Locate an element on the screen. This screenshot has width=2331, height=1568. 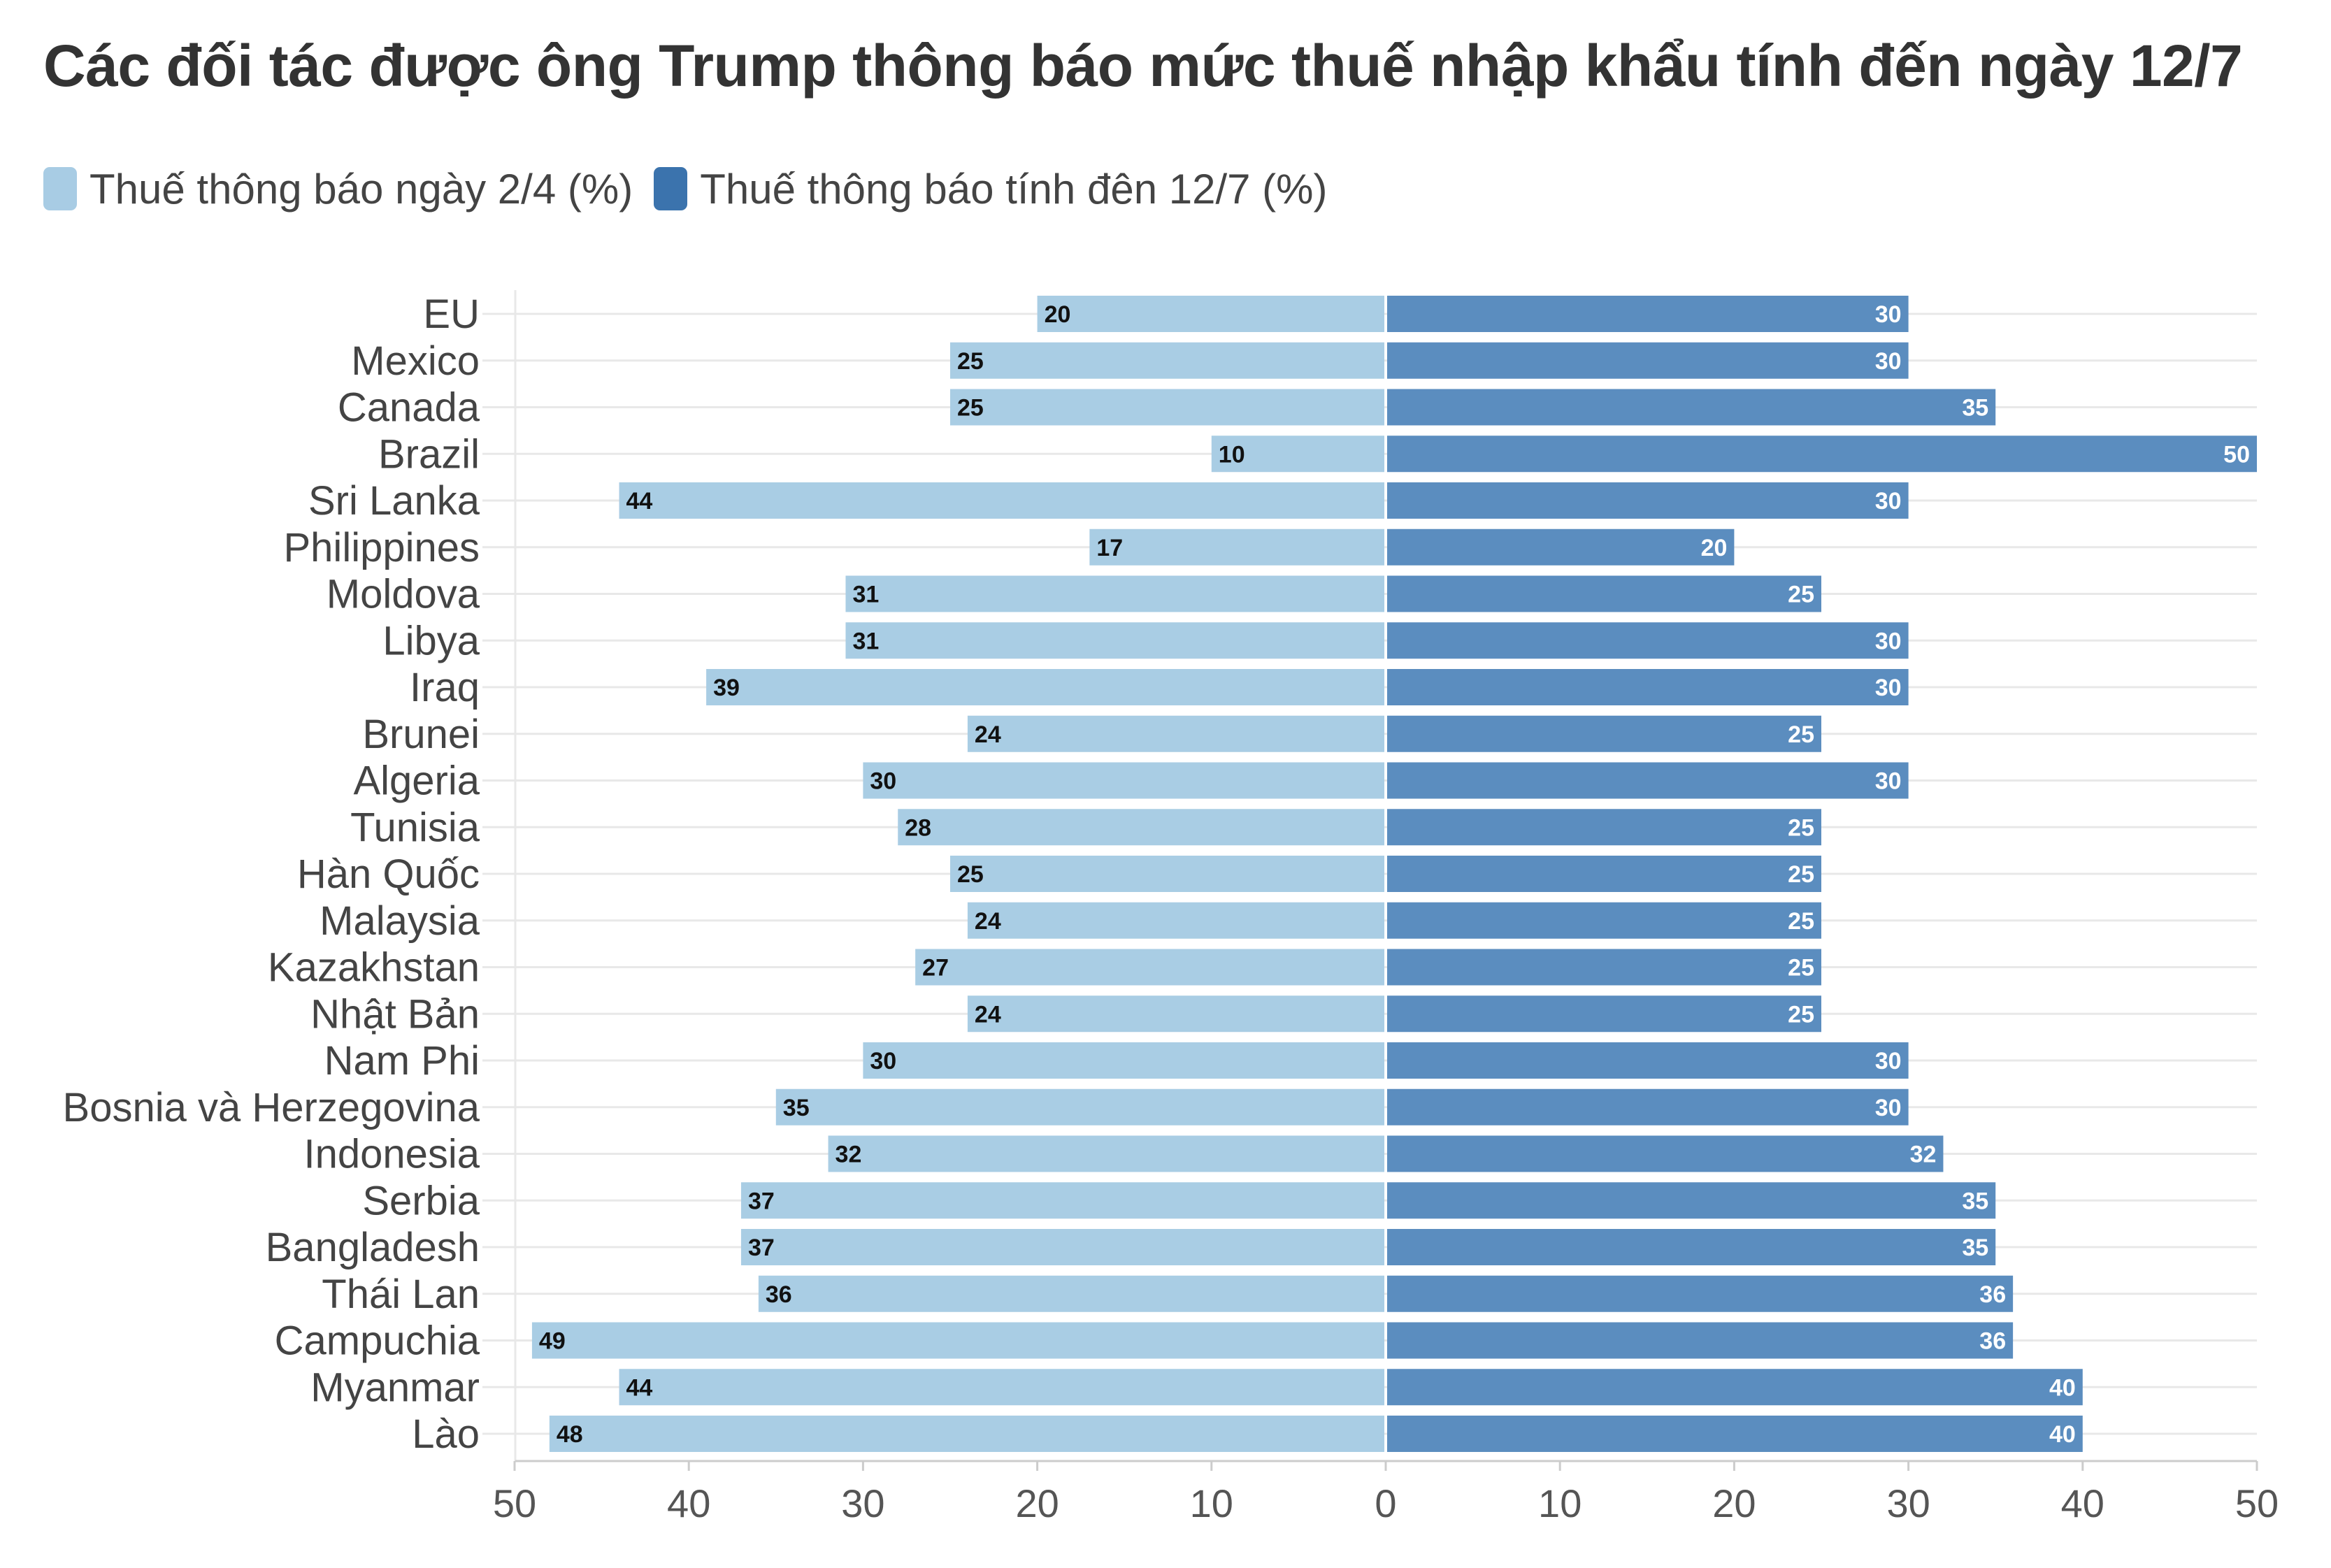
legend-item-old: Thuế thông báo ngày 2/4 (%) is located at coordinates (338, 189).